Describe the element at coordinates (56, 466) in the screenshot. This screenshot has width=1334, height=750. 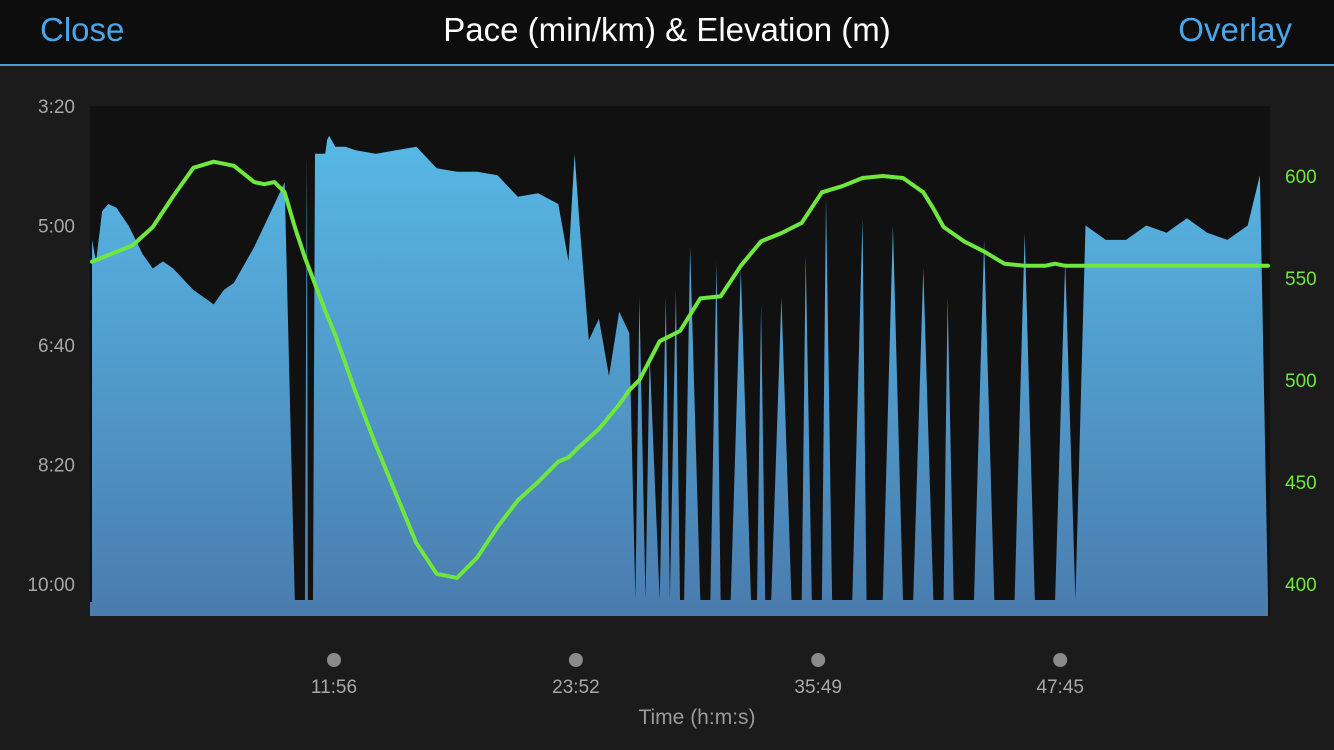
I see `pace-tick-label: 8:20` at that location.